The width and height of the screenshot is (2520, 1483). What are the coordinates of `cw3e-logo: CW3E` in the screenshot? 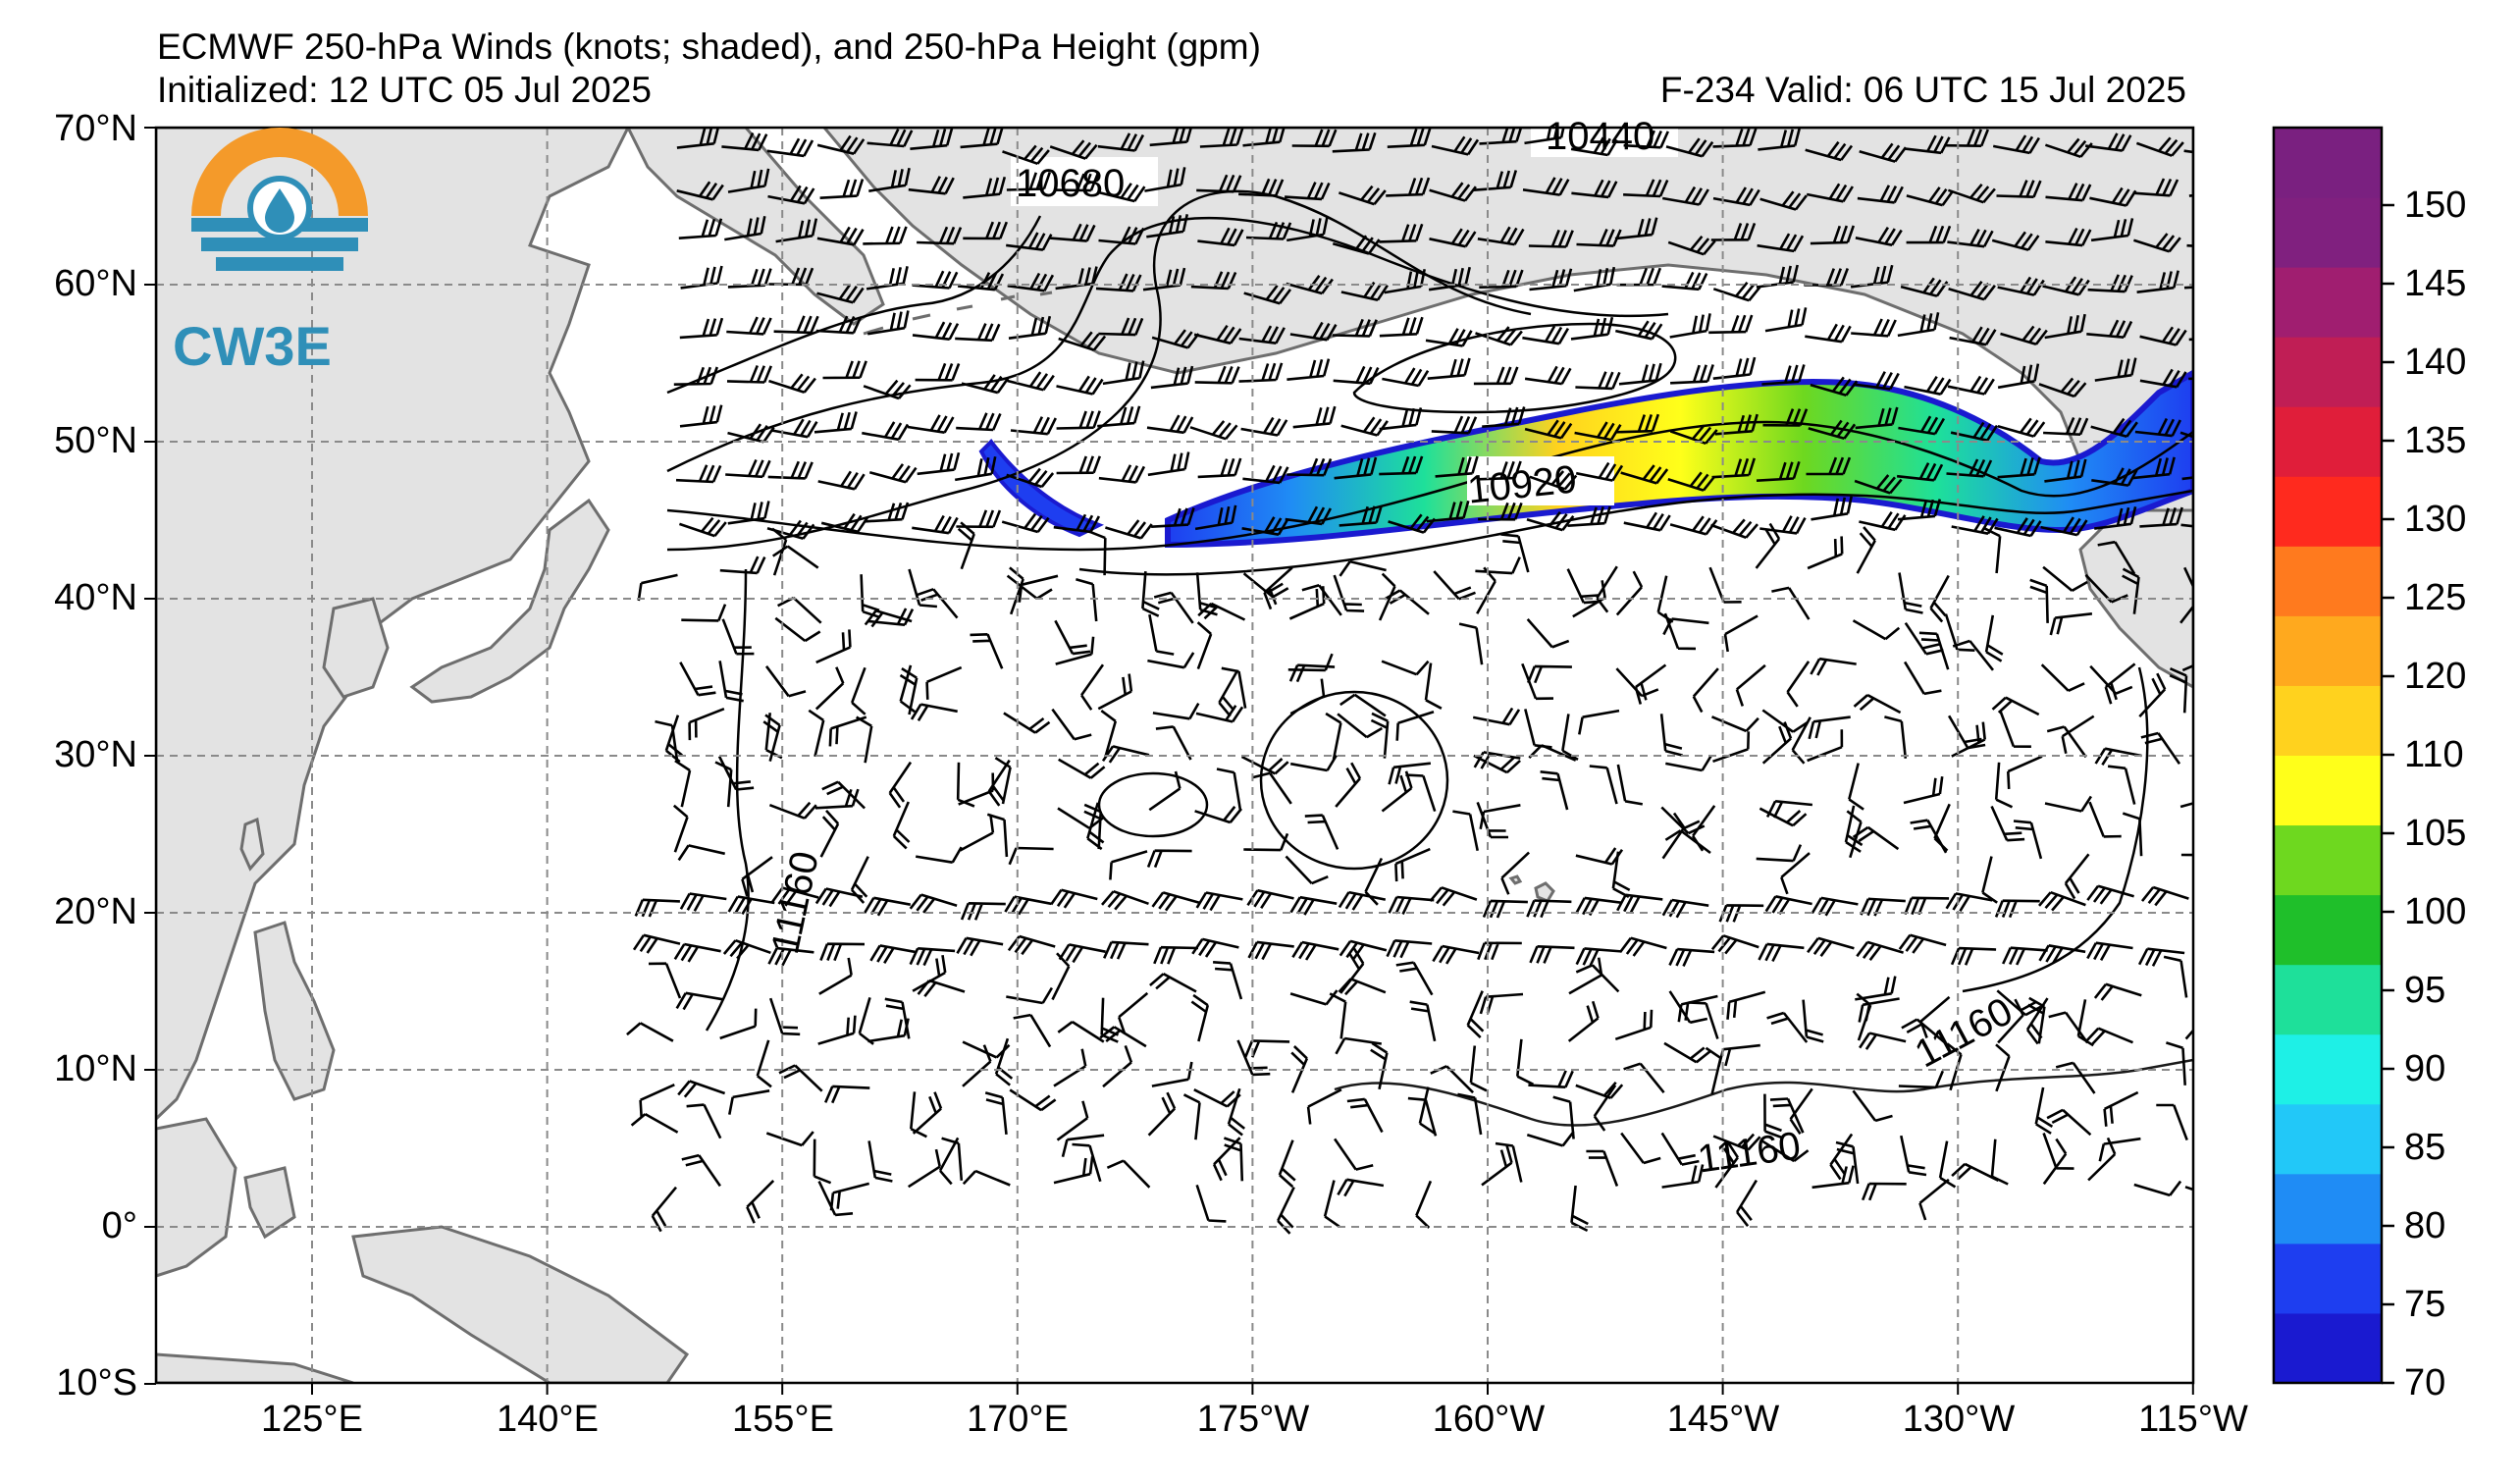 It's located at (270, 253).